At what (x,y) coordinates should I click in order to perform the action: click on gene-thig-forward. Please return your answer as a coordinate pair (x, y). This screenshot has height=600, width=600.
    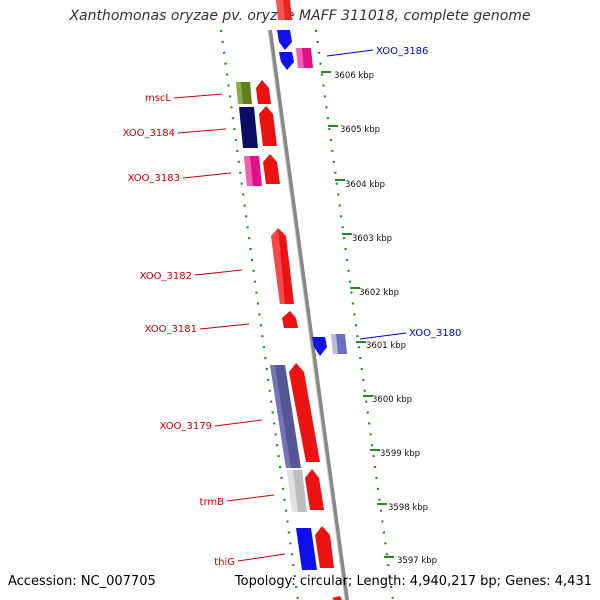
    Looking at the image, I should click on (324, 547).